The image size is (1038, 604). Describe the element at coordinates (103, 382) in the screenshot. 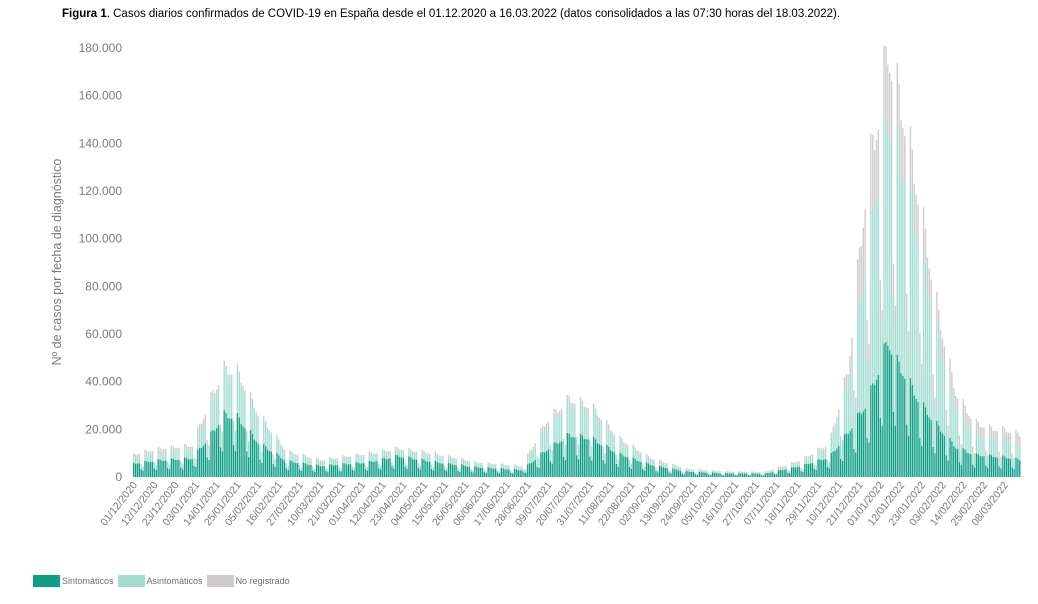

I see `y-tick-label: 40.000` at that location.